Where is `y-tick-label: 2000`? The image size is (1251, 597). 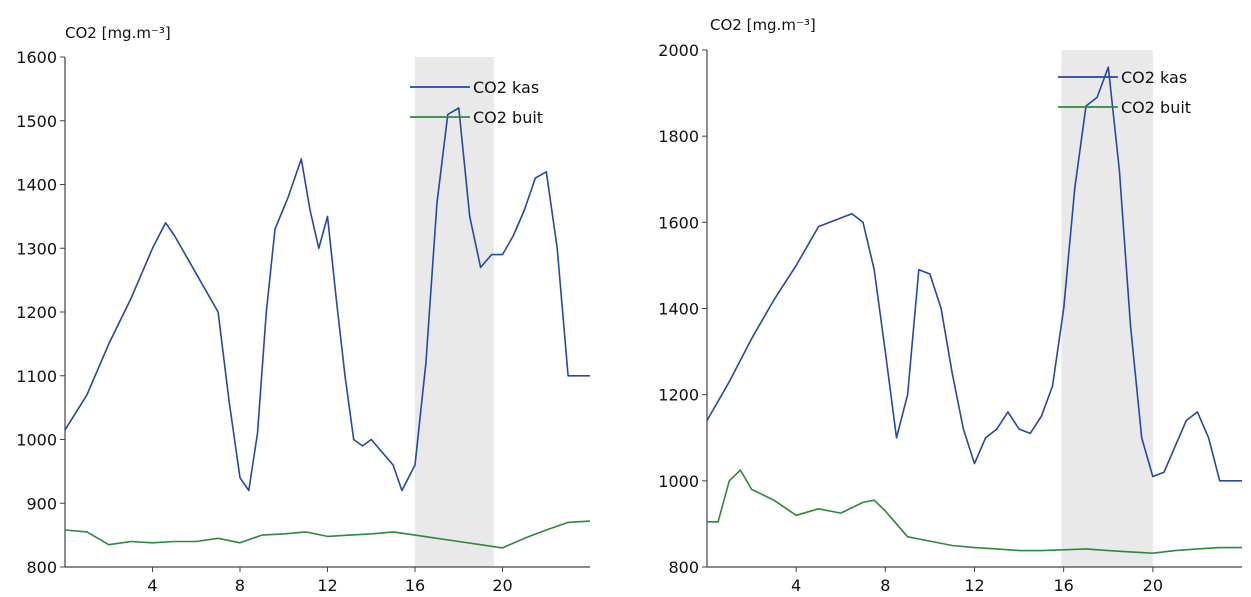
y-tick-label: 2000 is located at coordinates (678, 50).